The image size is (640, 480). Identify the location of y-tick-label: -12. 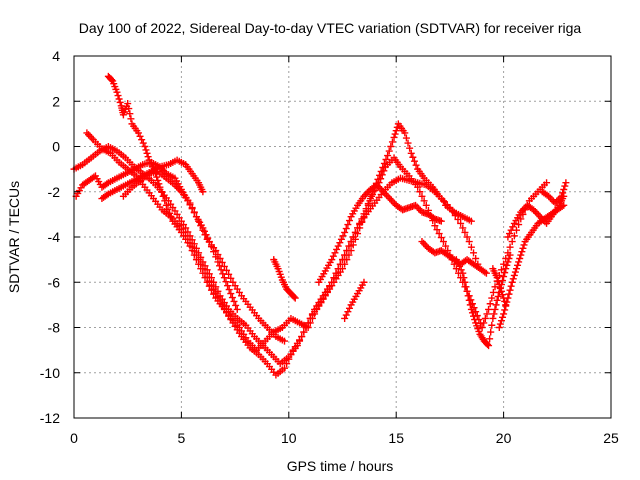
(50, 418).